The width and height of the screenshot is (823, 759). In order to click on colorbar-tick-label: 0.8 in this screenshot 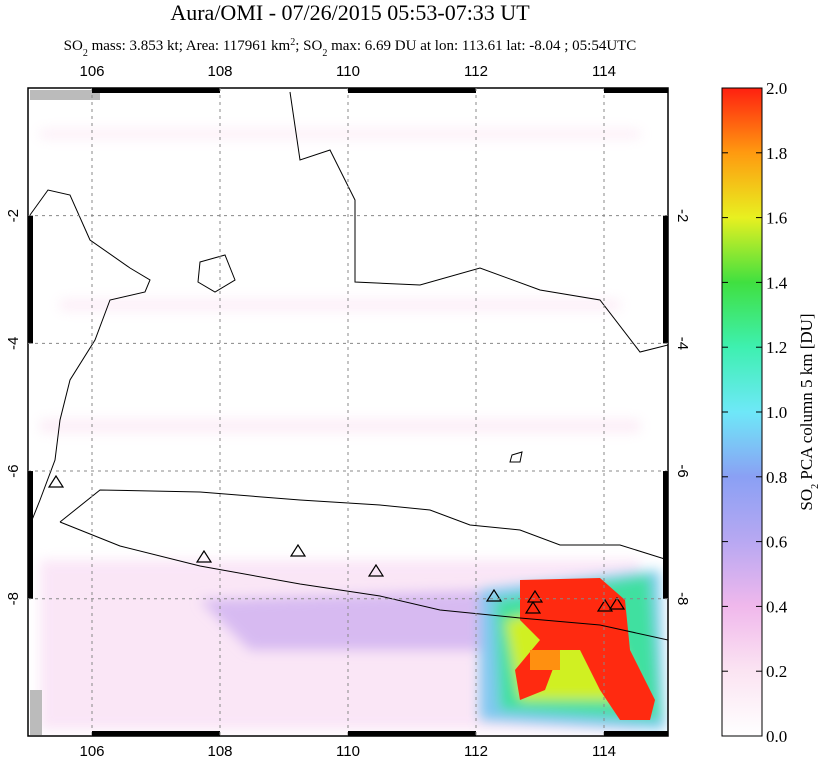, I will do `click(776, 477)`.